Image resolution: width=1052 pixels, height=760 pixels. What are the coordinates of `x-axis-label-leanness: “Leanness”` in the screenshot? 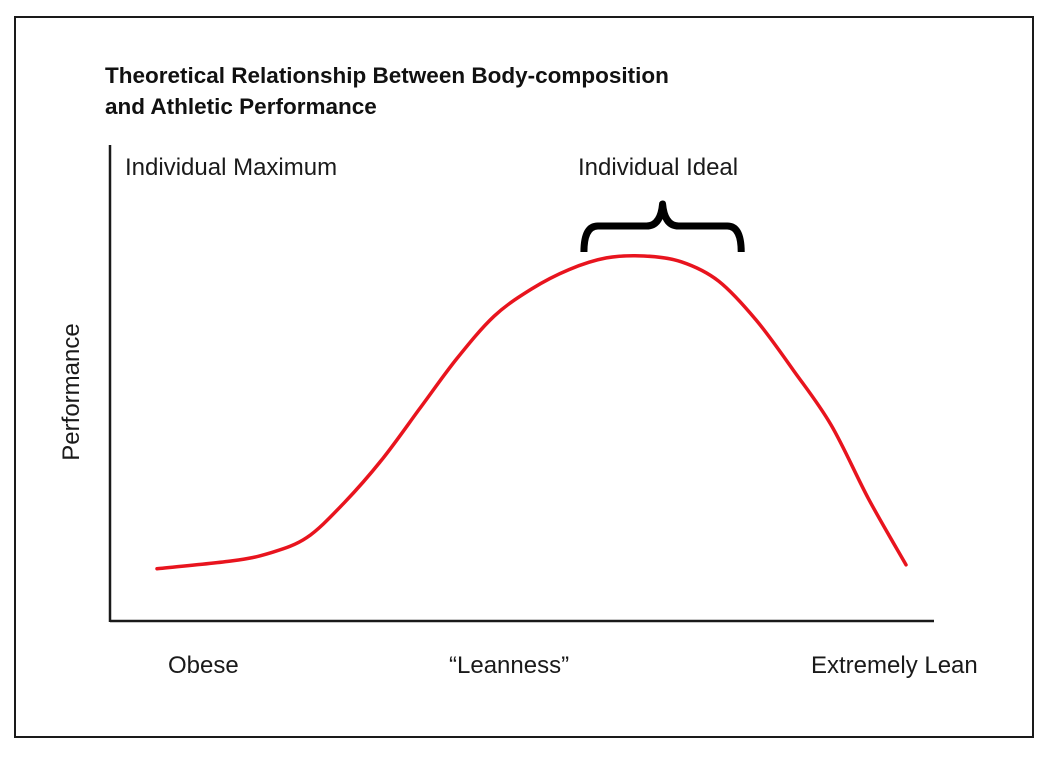 It's located at (509, 665).